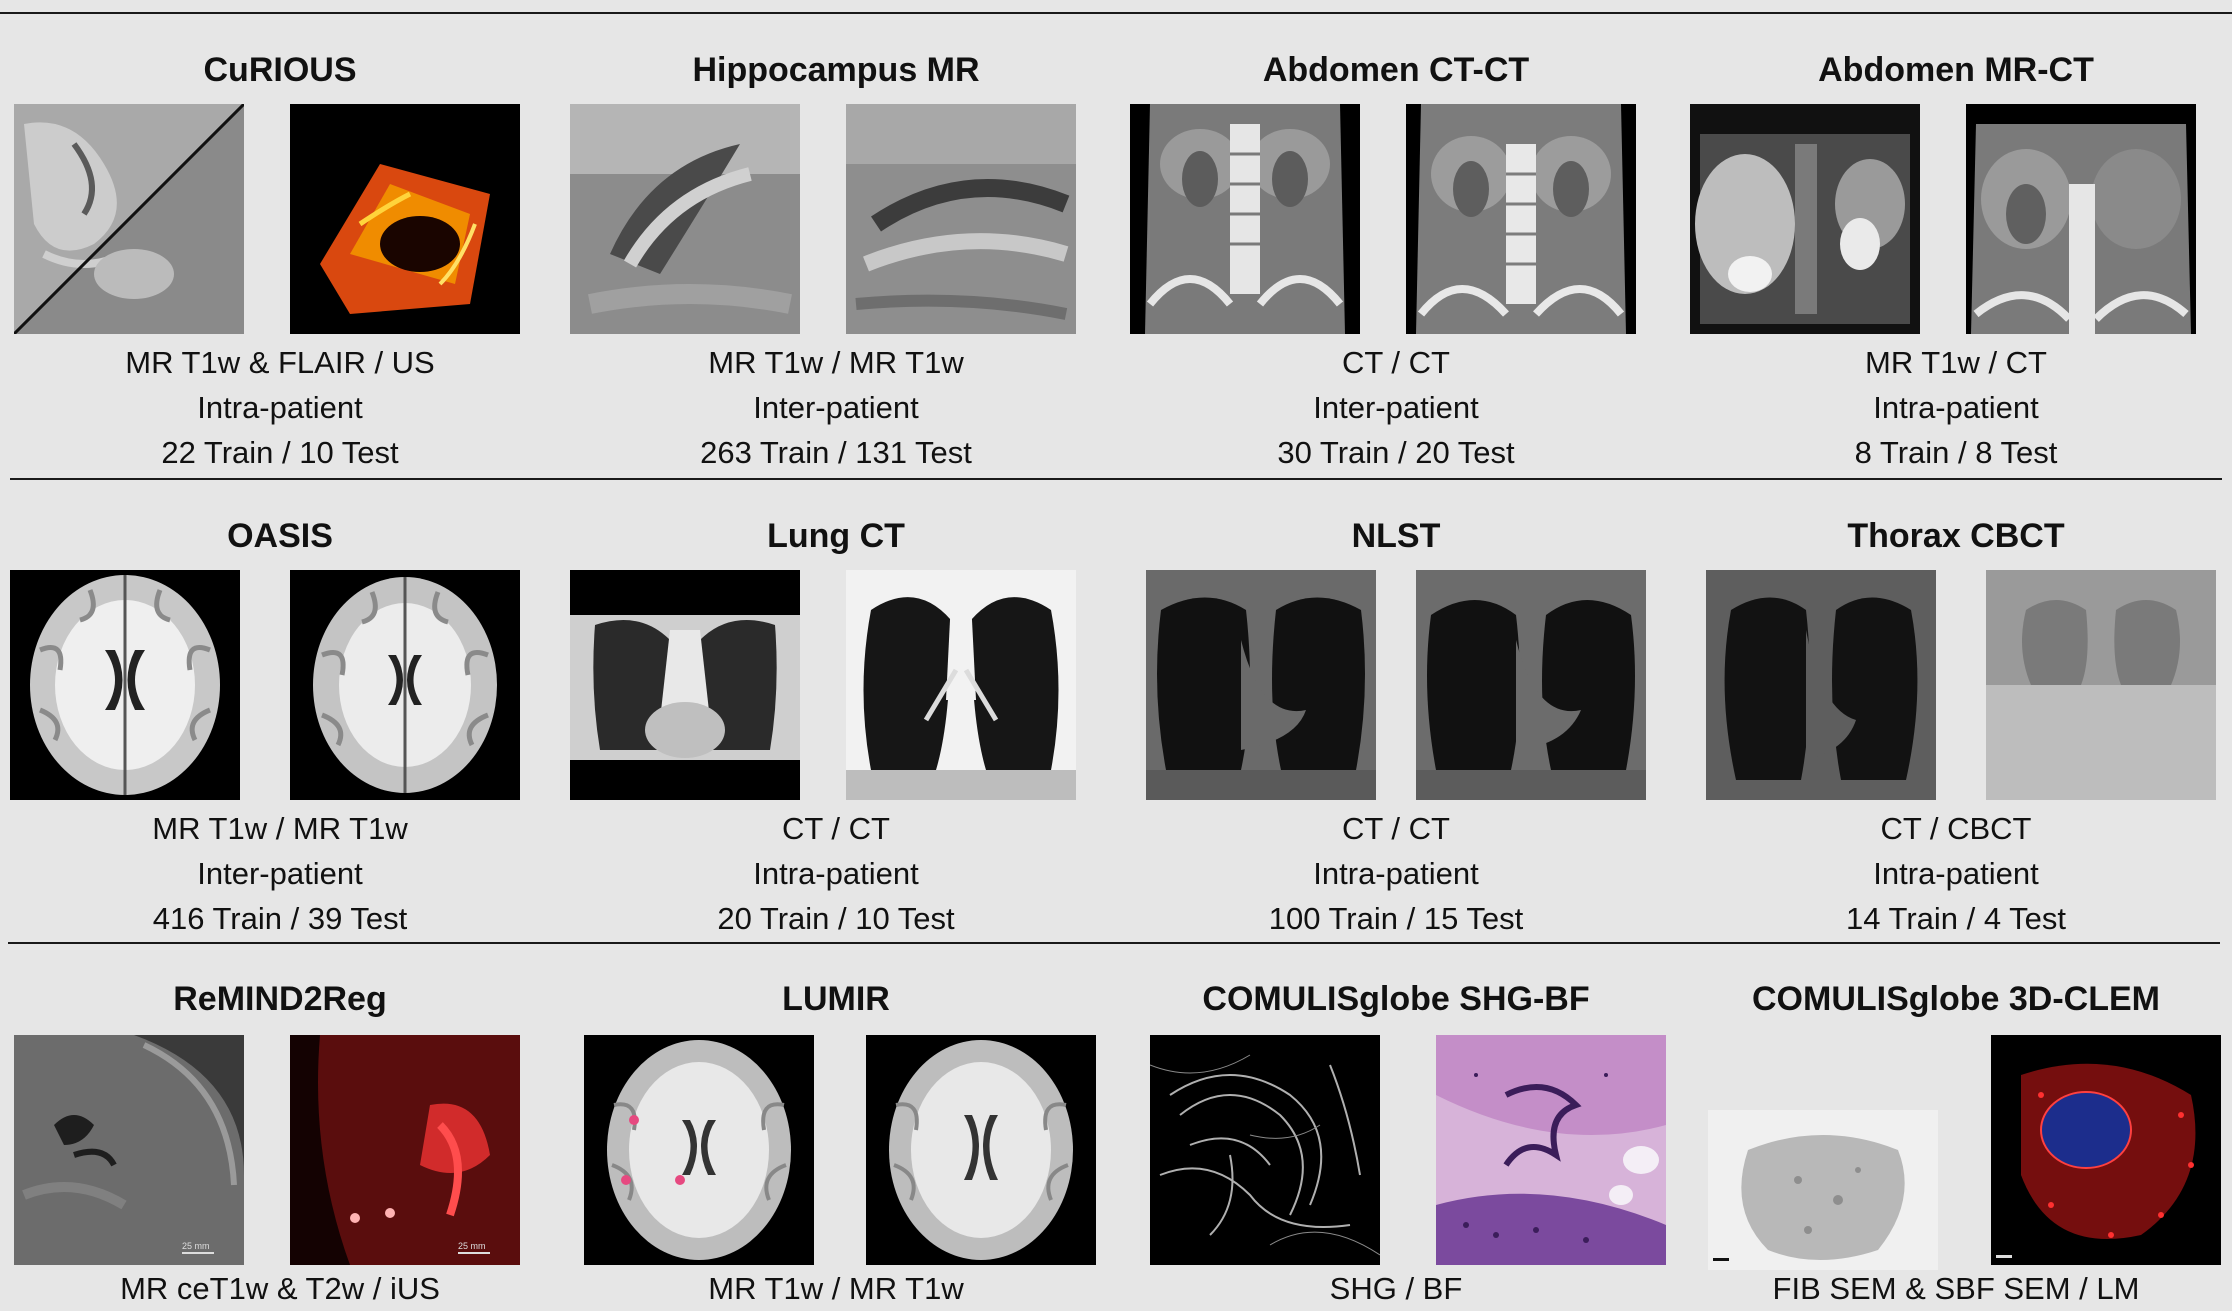  What do you see at coordinates (1956, 70) in the screenshot?
I see `dataset-title: Abdomen MR-CT` at bounding box center [1956, 70].